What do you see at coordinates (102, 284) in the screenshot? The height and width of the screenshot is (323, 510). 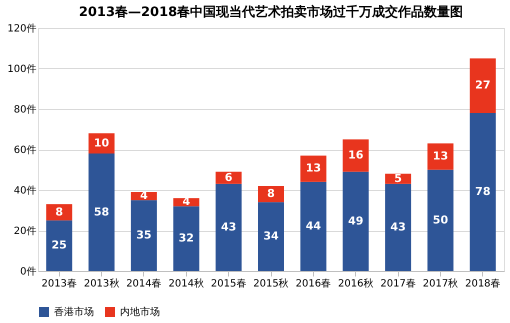 I see `x-tick-label: 2013秋` at bounding box center [102, 284].